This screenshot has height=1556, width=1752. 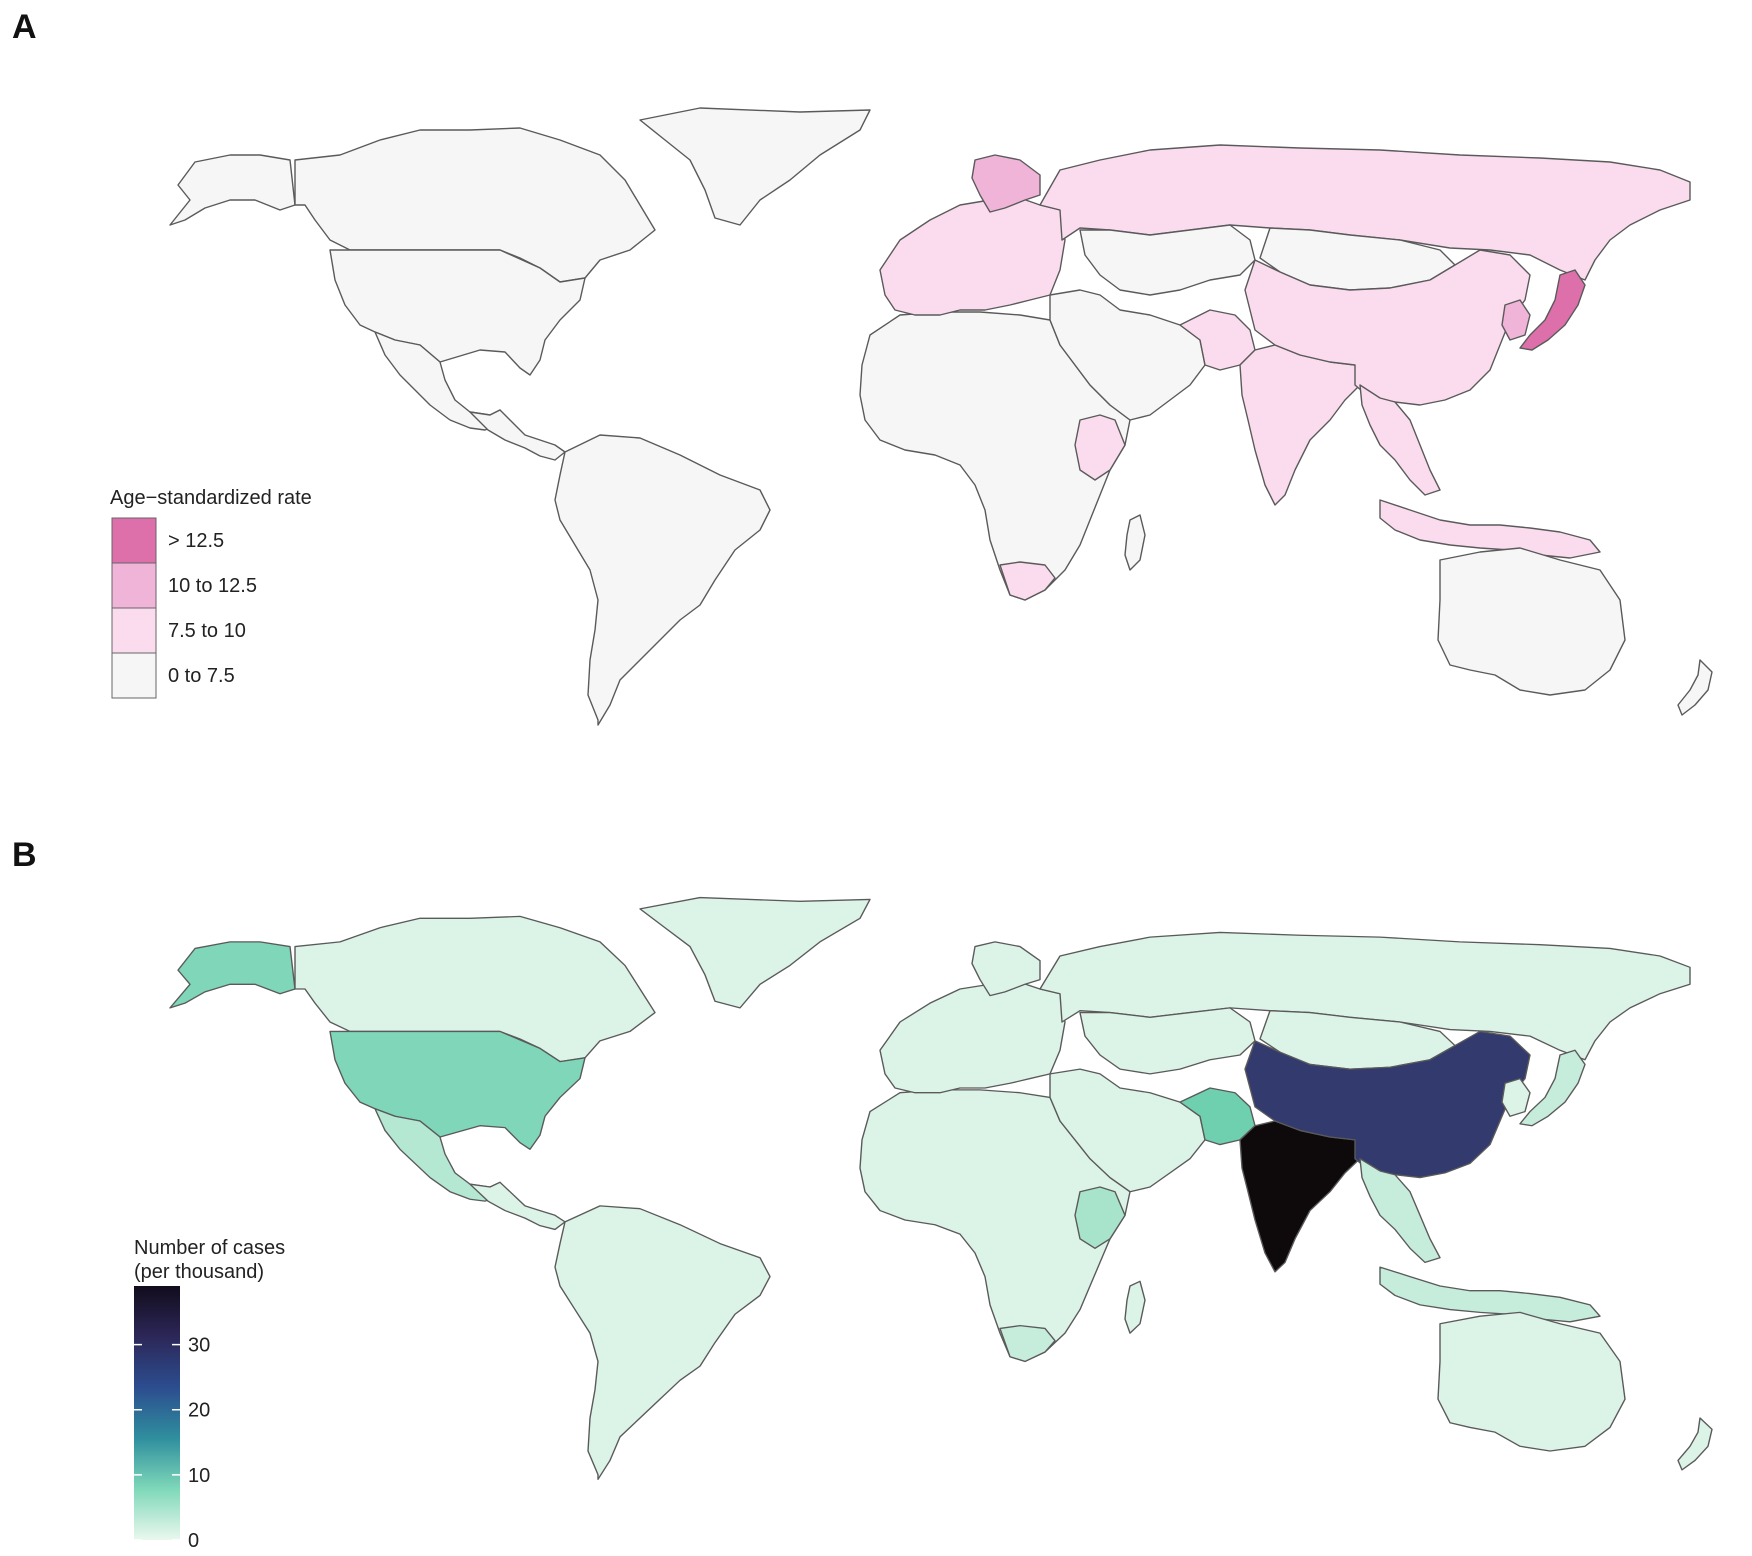 What do you see at coordinates (157, 1413) in the screenshot?
I see `legend-b-colorbar` at bounding box center [157, 1413].